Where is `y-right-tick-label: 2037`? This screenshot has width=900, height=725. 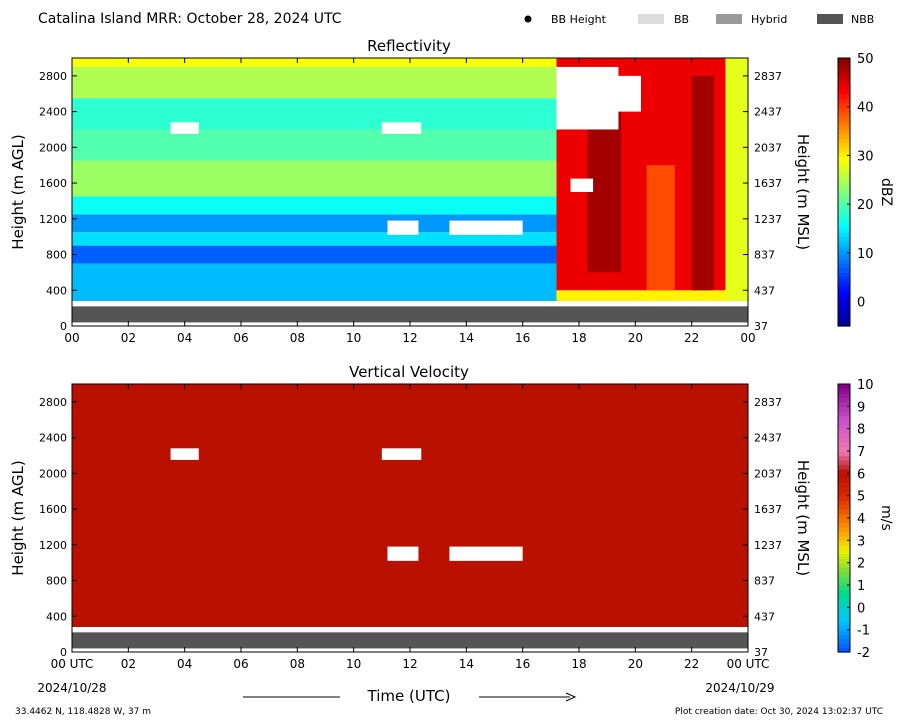 y-right-tick-label: 2037 is located at coordinates (768, 147).